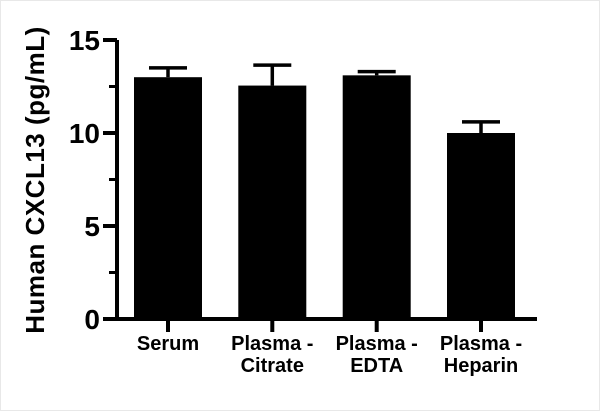 Image resolution: width=600 pixels, height=411 pixels. Describe the element at coordinates (84, 40) in the screenshot. I see `y-tick-label-15: 15` at that location.